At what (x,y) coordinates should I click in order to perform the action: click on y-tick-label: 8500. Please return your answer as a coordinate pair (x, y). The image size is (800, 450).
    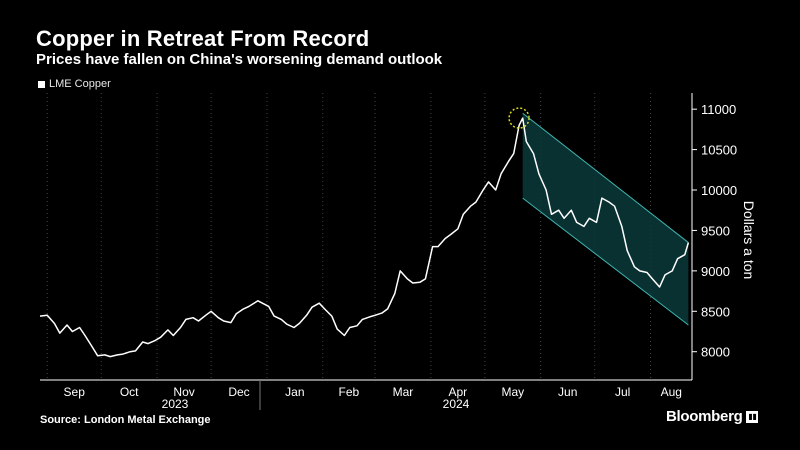
    Looking at the image, I should click on (715, 311).